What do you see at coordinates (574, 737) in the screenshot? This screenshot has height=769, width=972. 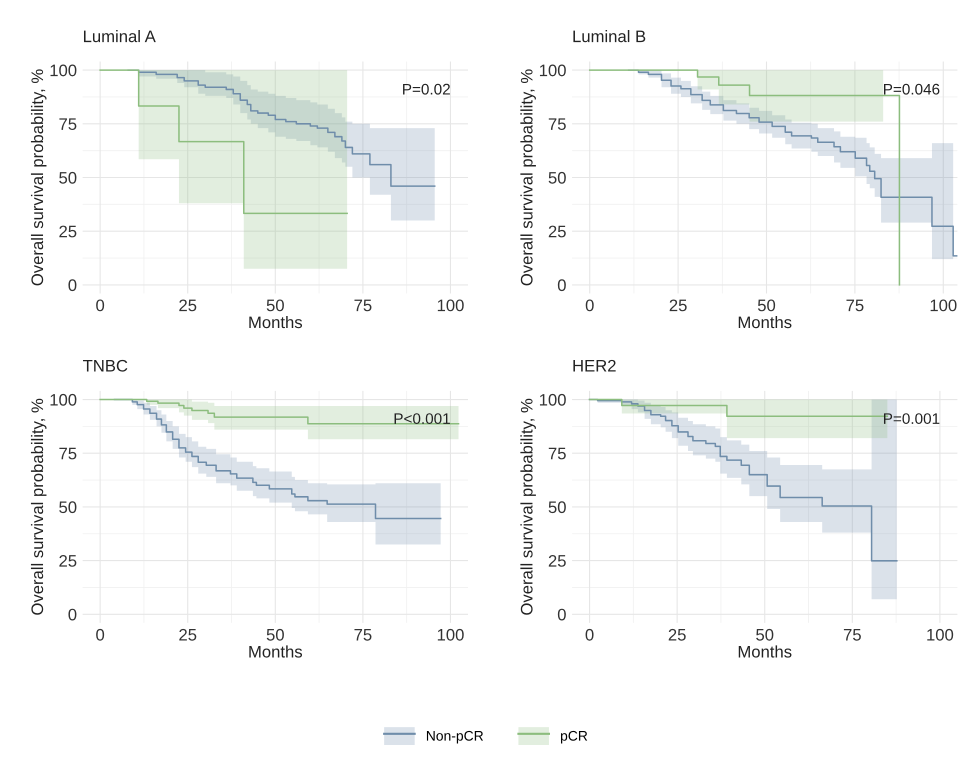 I see `legend-label: pCR` at bounding box center [574, 737].